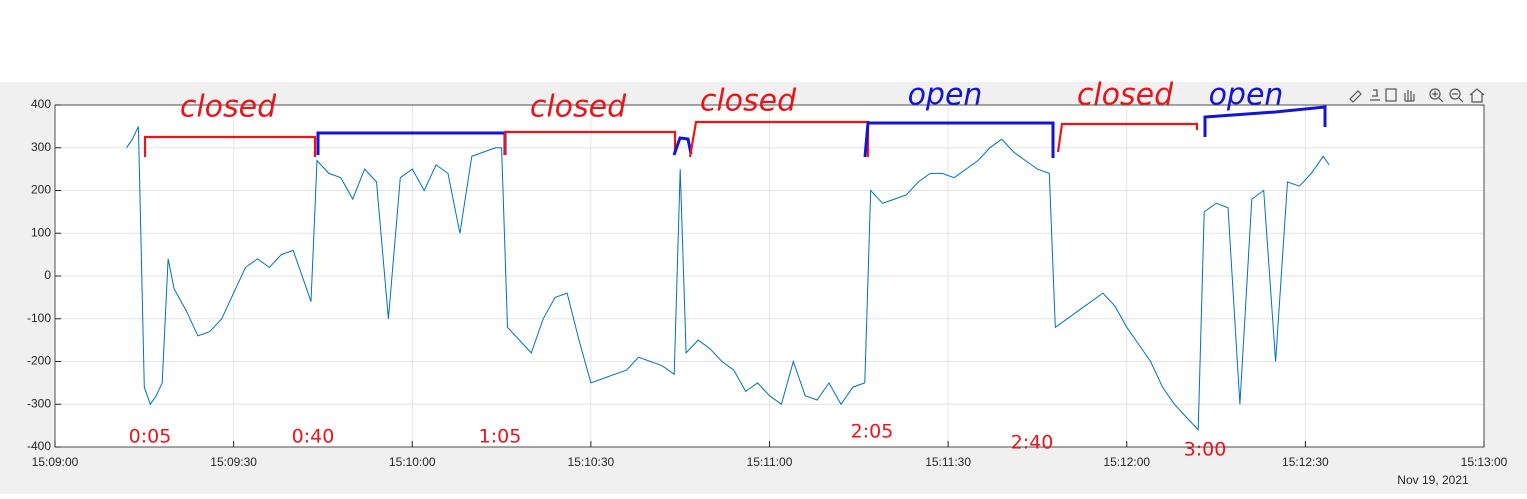 This screenshot has height=499, width=1527. Describe the element at coordinates (1391, 95) in the screenshot. I see `legend-icon` at that location.